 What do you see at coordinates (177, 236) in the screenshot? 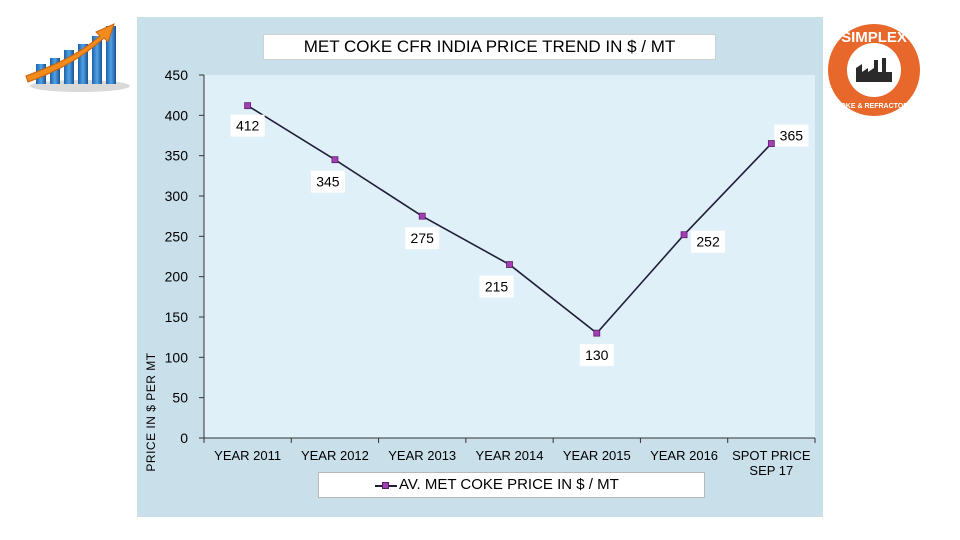
I see `y-tick-label: 250` at bounding box center [177, 236].